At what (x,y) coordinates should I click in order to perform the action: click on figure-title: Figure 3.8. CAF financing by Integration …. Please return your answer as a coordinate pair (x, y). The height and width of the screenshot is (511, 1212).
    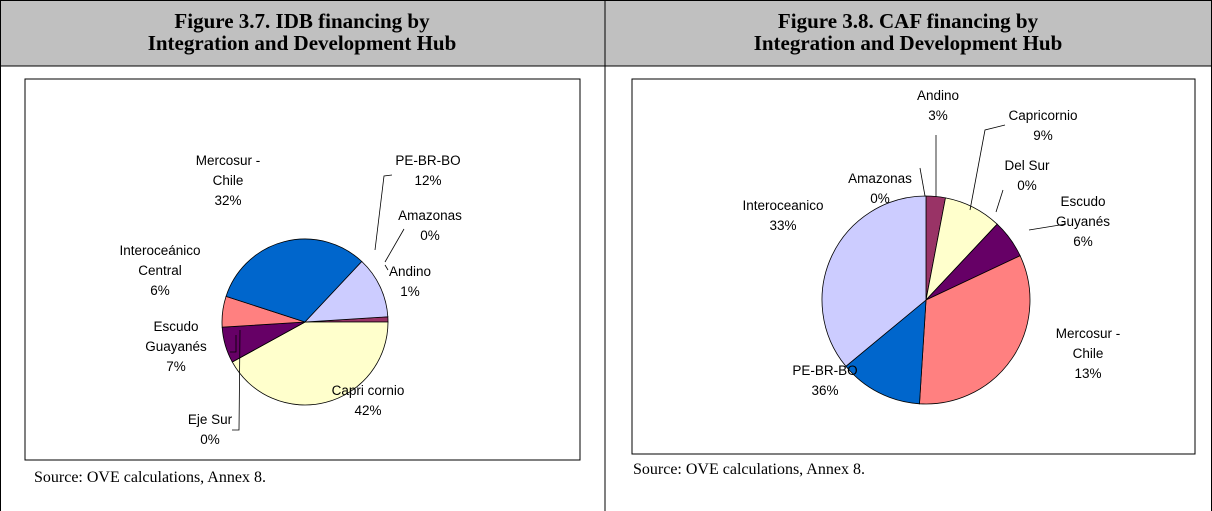
    Looking at the image, I should click on (908, 32).